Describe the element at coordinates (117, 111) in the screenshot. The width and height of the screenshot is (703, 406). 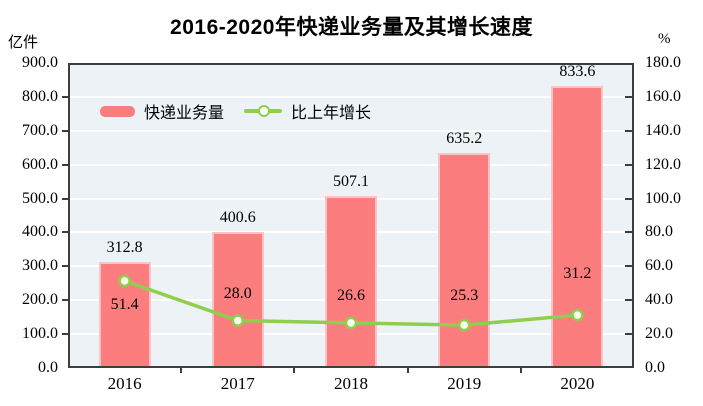
I see `bar-series-legend-swatch` at that location.